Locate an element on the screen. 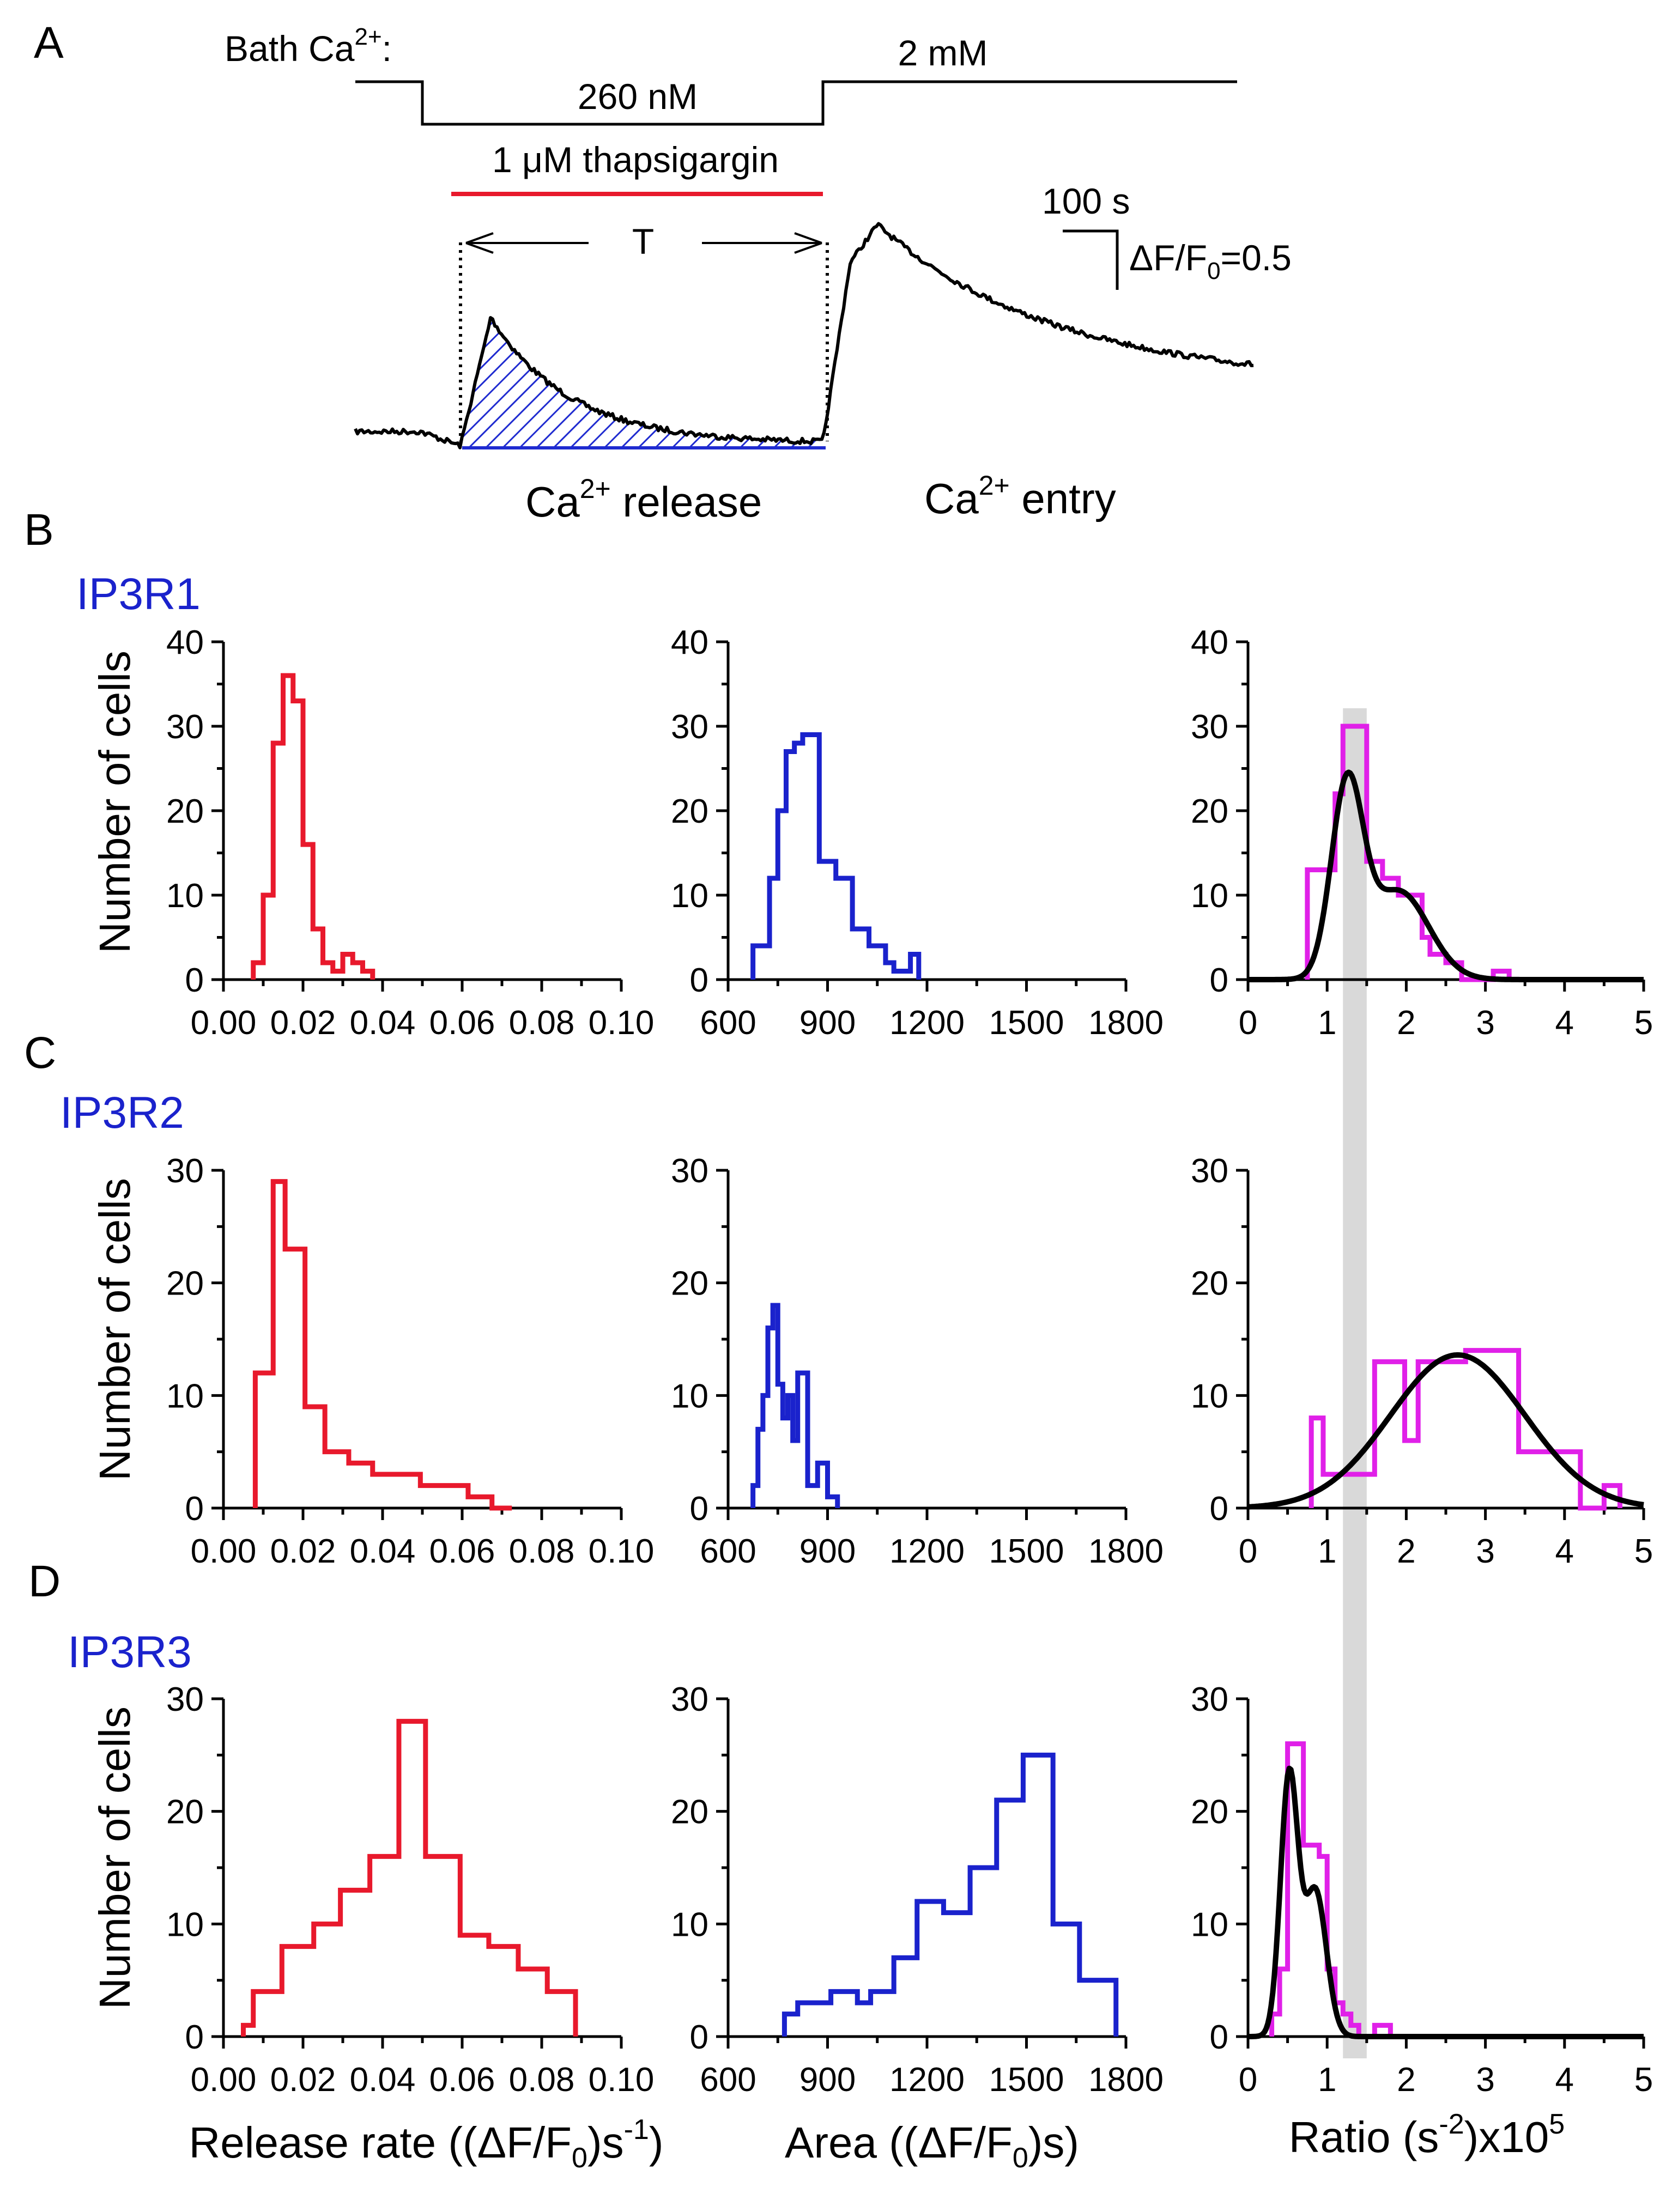 Image resolution: width=1678 pixels, height=2212 pixels. y-tick-label-B-ratio: 40 is located at coordinates (1209, 642).